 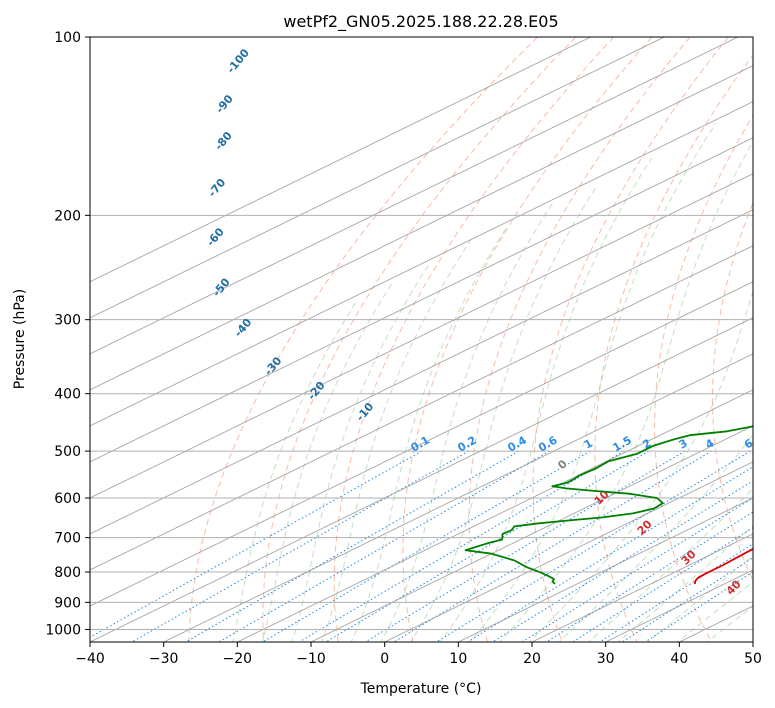 What do you see at coordinates (67, 395) in the screenshot?
I see `y-tick-label: 400` at bounding box center [67, 395].